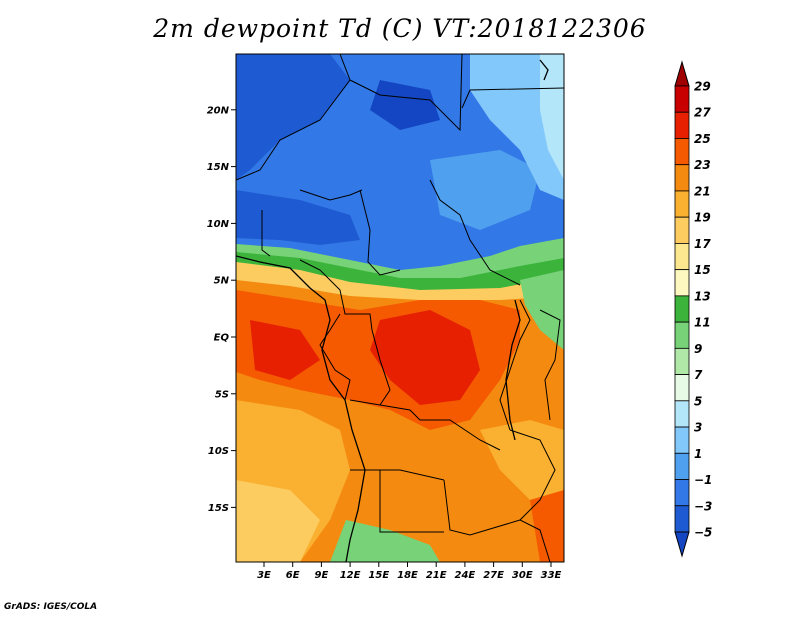 The image size is (800, 618). I want to click on legend-label: 11, so click(702, 323).